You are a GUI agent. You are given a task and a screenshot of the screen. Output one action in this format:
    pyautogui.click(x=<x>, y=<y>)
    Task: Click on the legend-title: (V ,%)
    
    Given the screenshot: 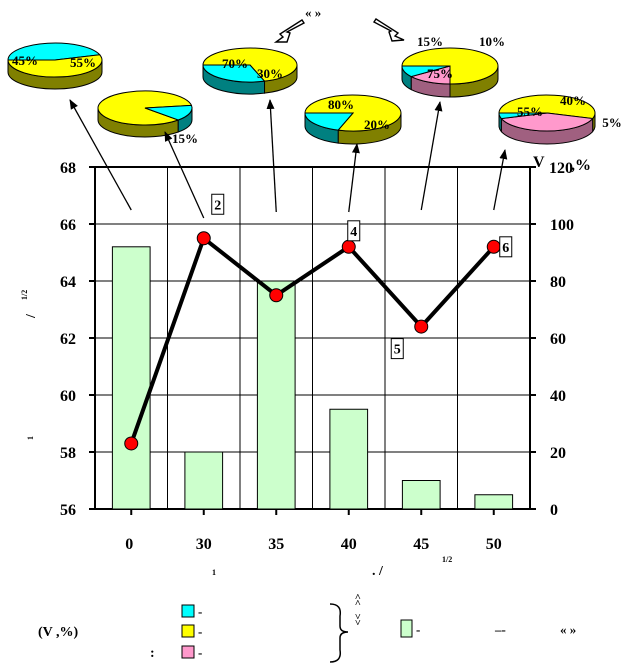 What is the action you would take?
    pyautogui.click(x=58, y=632)
    